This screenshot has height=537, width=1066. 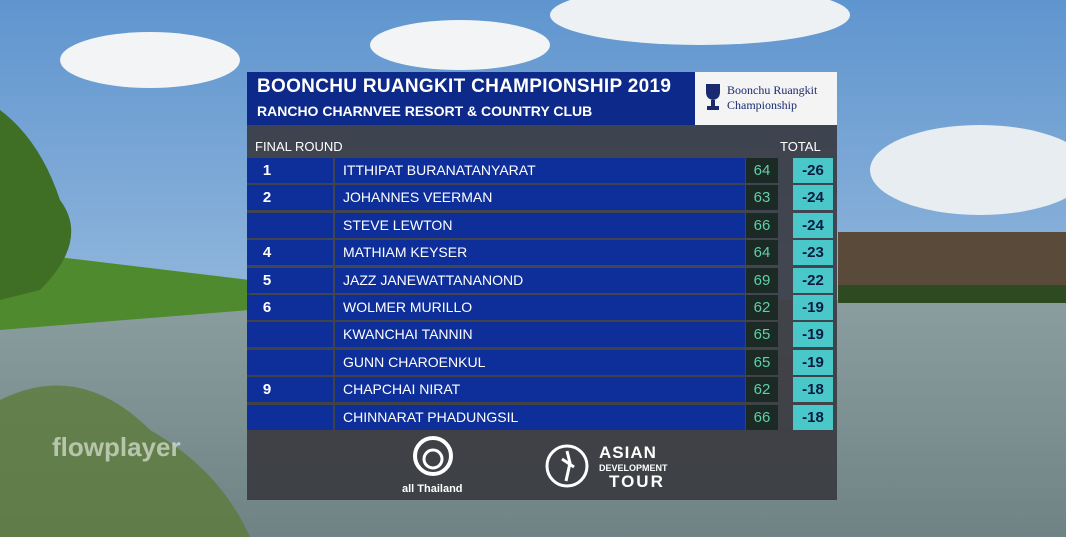 What do you see at coordinates (125, 290) in the screenshot?
I see `grass` at bounding box center [125, 290].